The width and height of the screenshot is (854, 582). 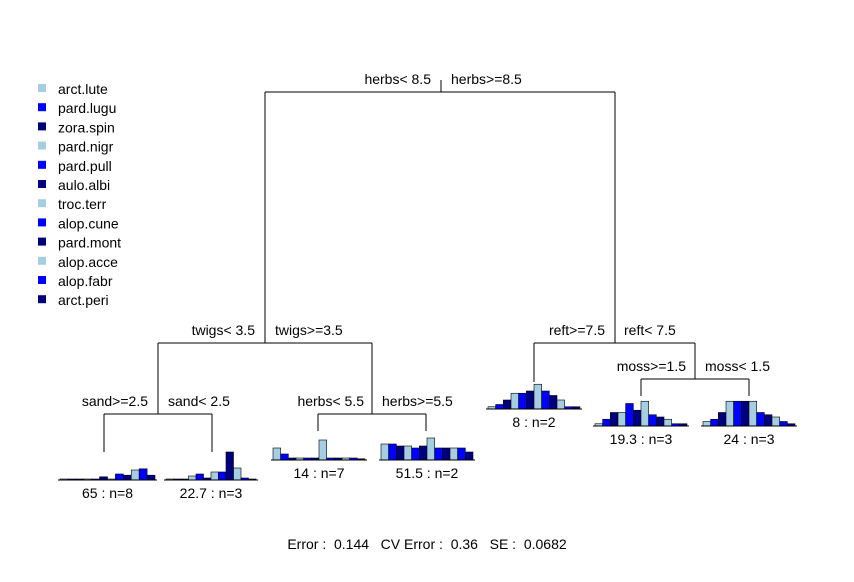 What do you see at coordinates (82, 204) in the screenshot?
I see `legend-label: troc.terr` at bounding box center [82, 204].